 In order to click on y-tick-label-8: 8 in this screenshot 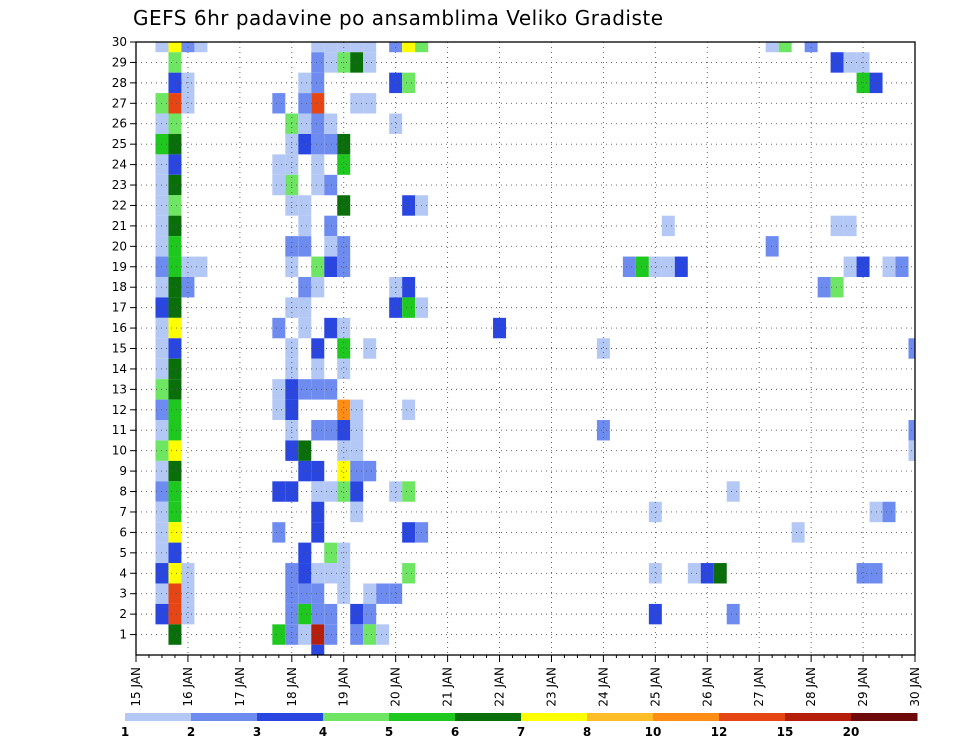, I will do `click(123, 492)`.